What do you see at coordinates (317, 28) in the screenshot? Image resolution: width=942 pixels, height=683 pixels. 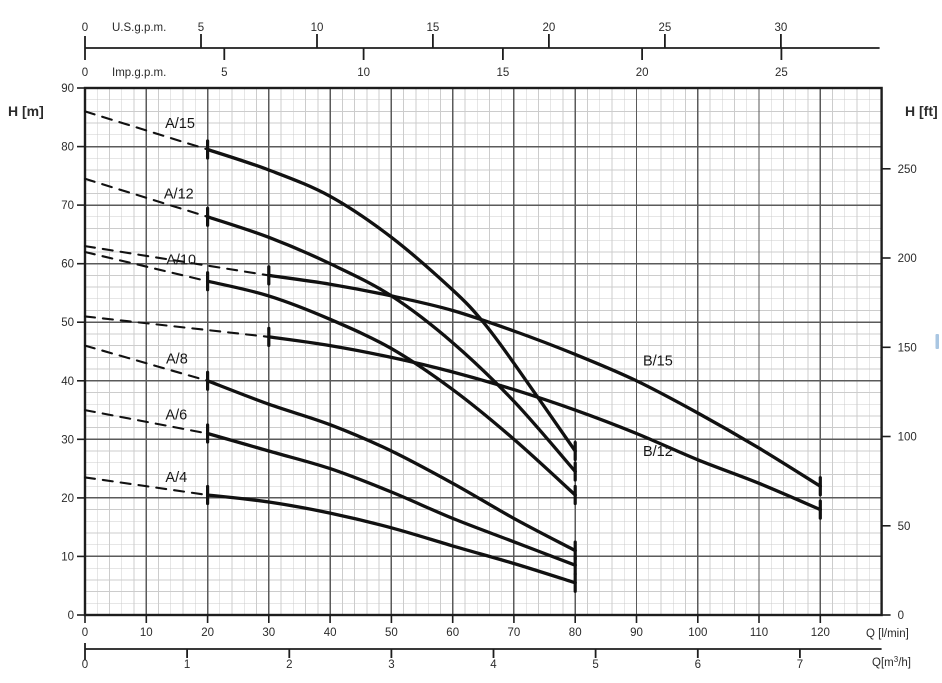 I see `usgpm-tick-label: 10` at bounding box center [317, 28].